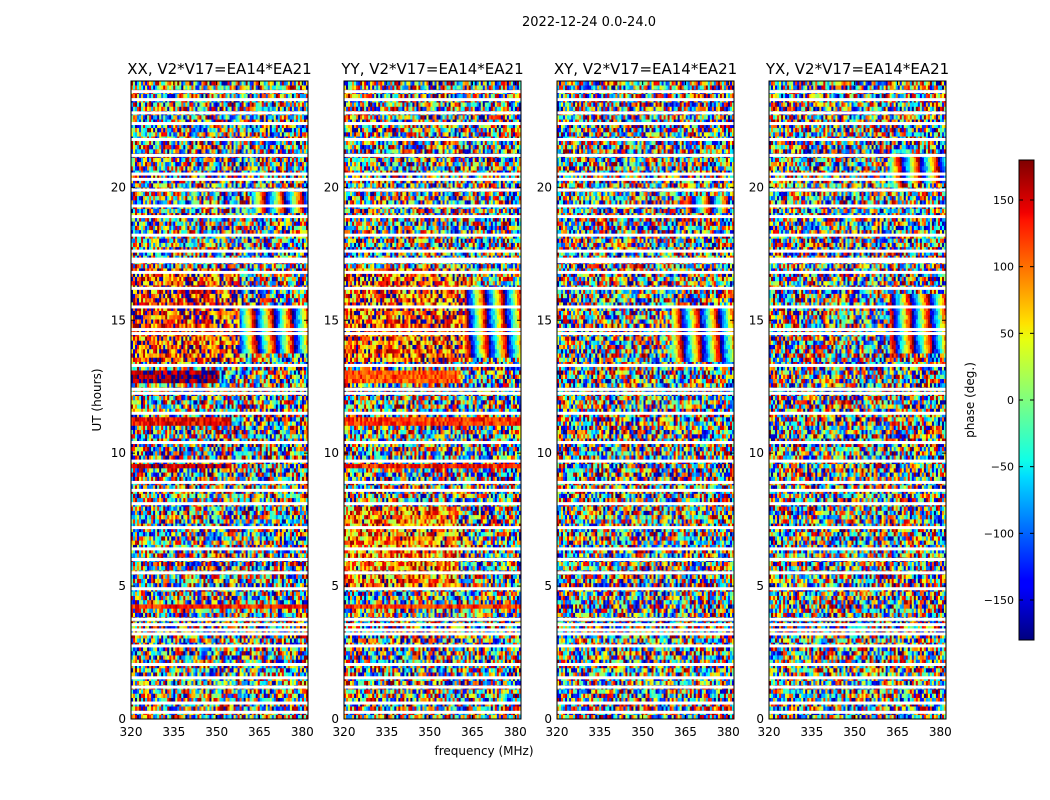  I want to click on colorbar-tick-label: −100, so click(999, 533).